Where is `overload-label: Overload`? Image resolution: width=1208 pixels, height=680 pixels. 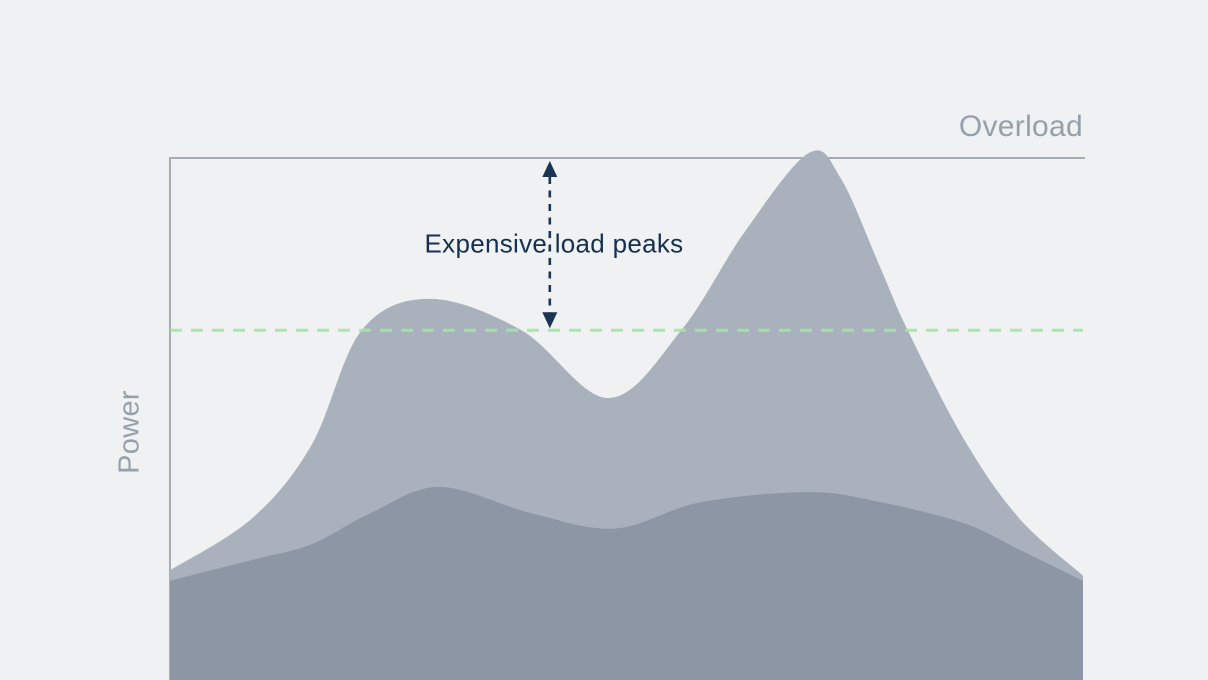 overload-label: Overload is located at coordinates (1020, 126).